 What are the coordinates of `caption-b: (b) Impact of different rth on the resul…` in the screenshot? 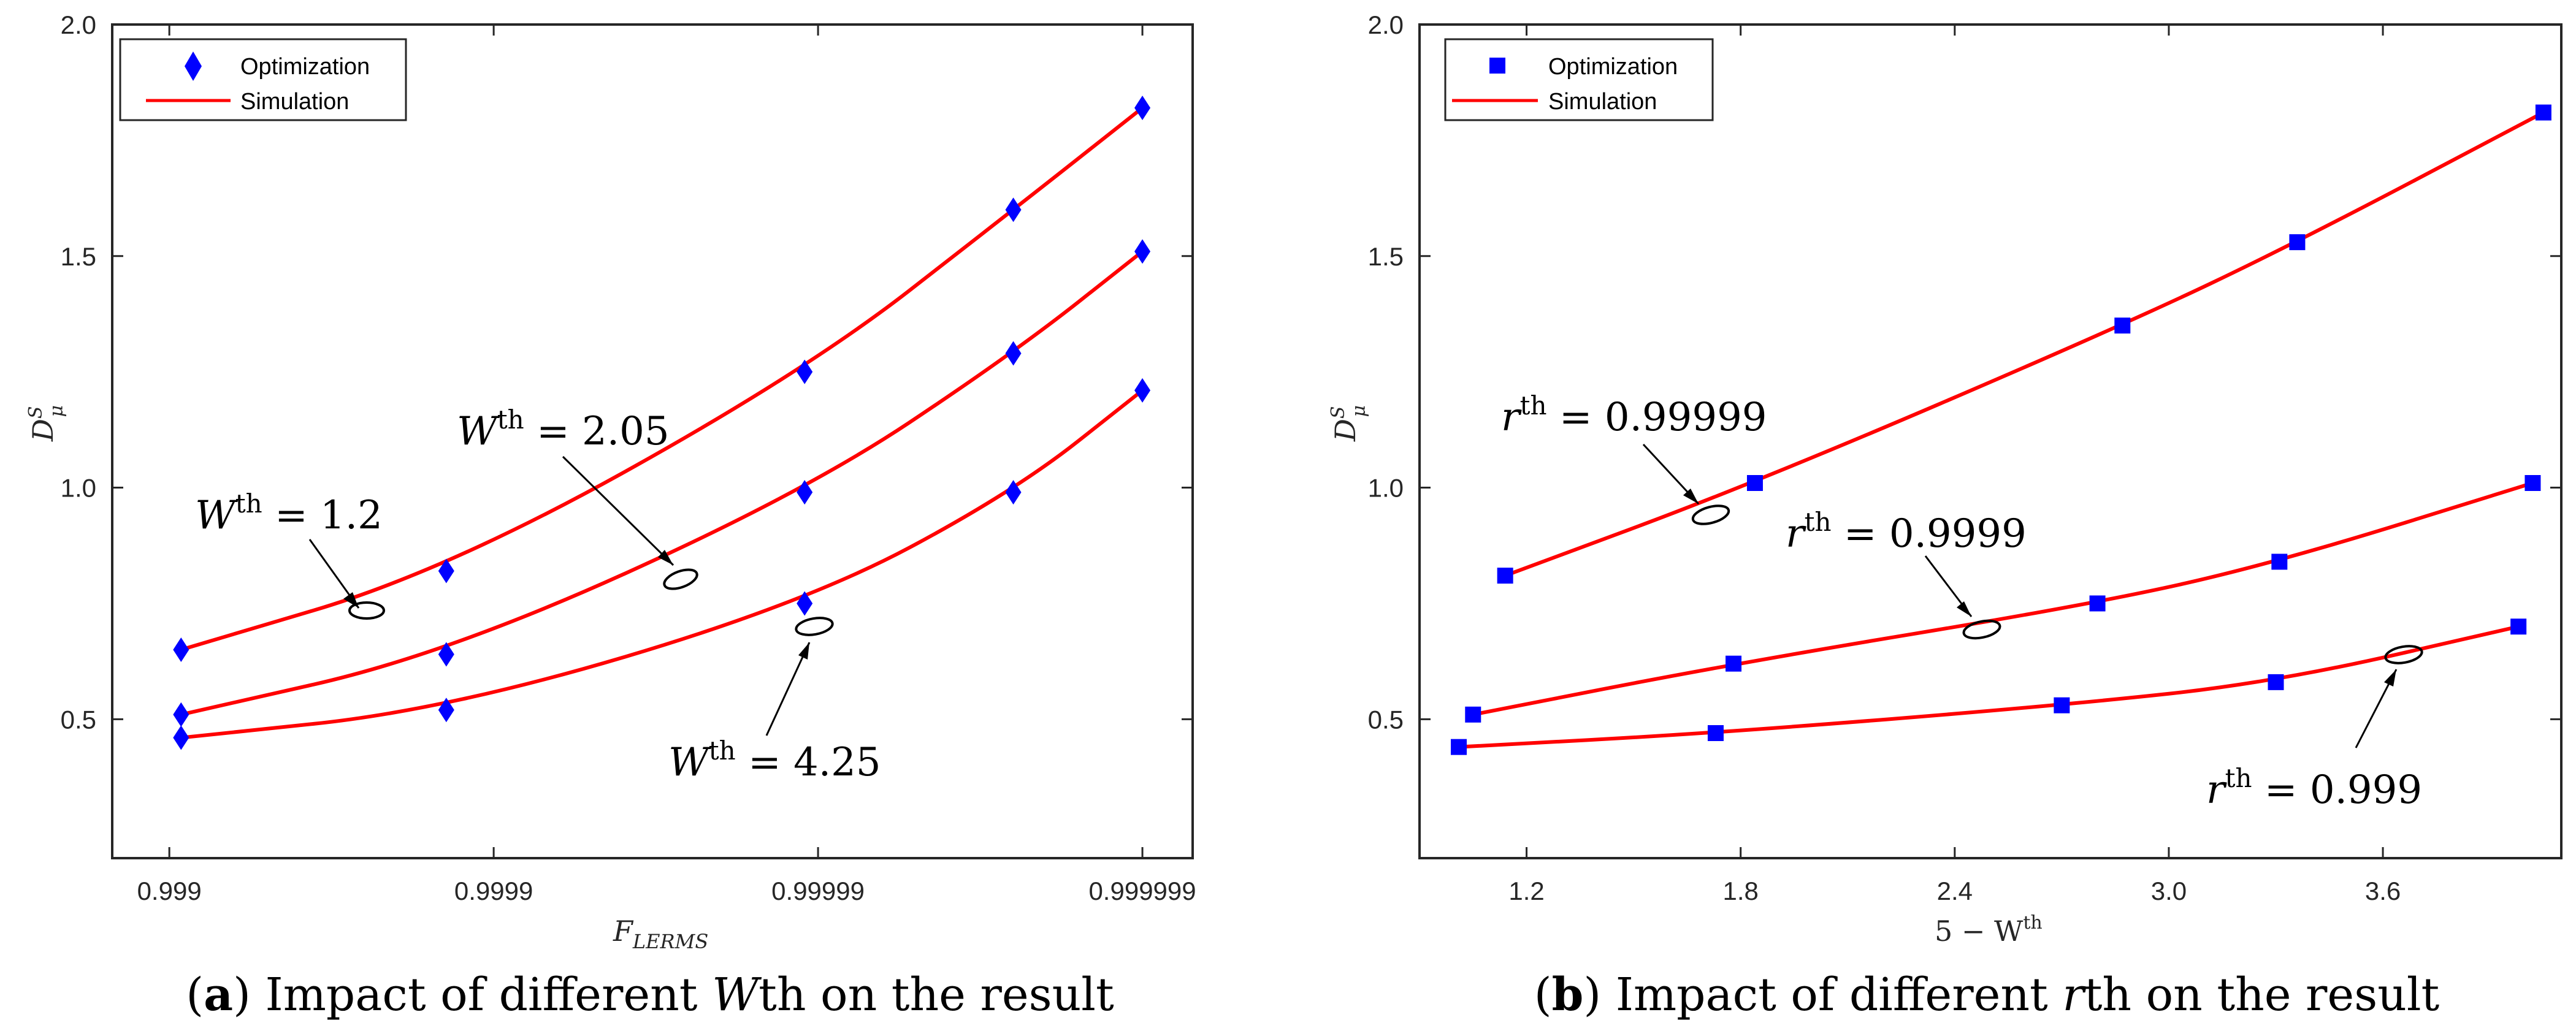 It's located at (1987, 995).